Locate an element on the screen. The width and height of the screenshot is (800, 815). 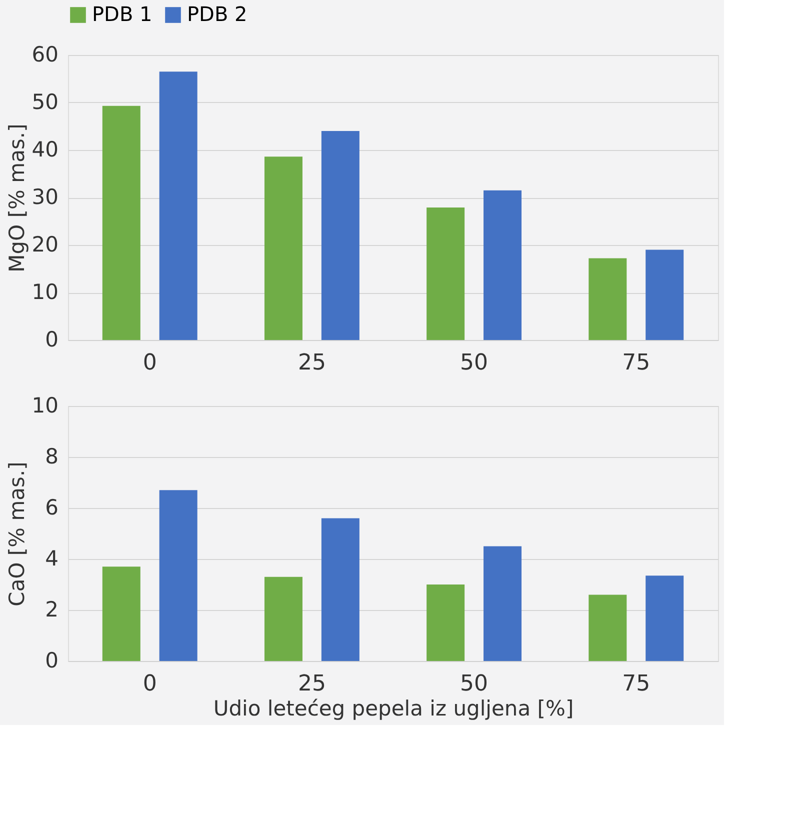
y-tick-label: 6 is located at coordinates (51, 508).